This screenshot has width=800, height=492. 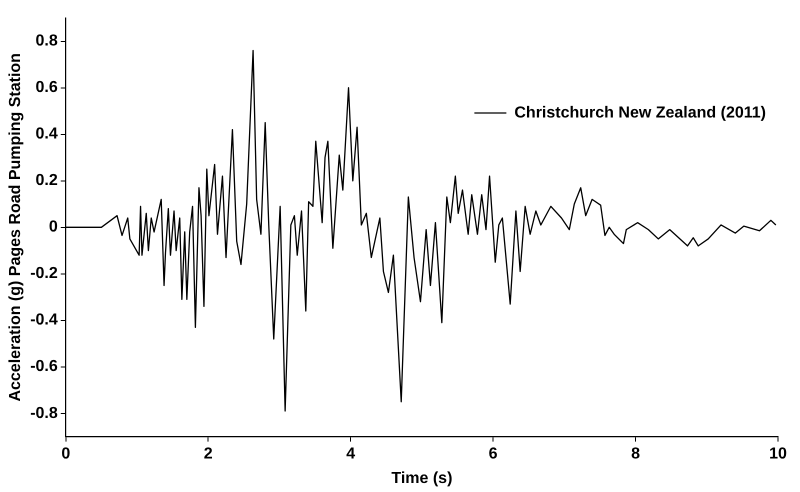 I want to click on y-tick-label: -0.6, so click(x=44, y=367).